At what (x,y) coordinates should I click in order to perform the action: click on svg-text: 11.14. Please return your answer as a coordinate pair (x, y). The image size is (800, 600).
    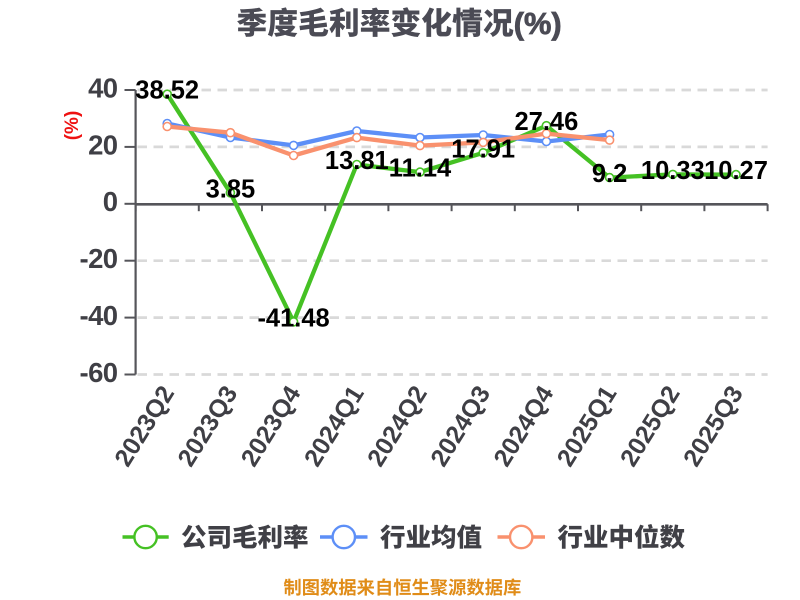
    Looking at the image, I should click on (420, 169).